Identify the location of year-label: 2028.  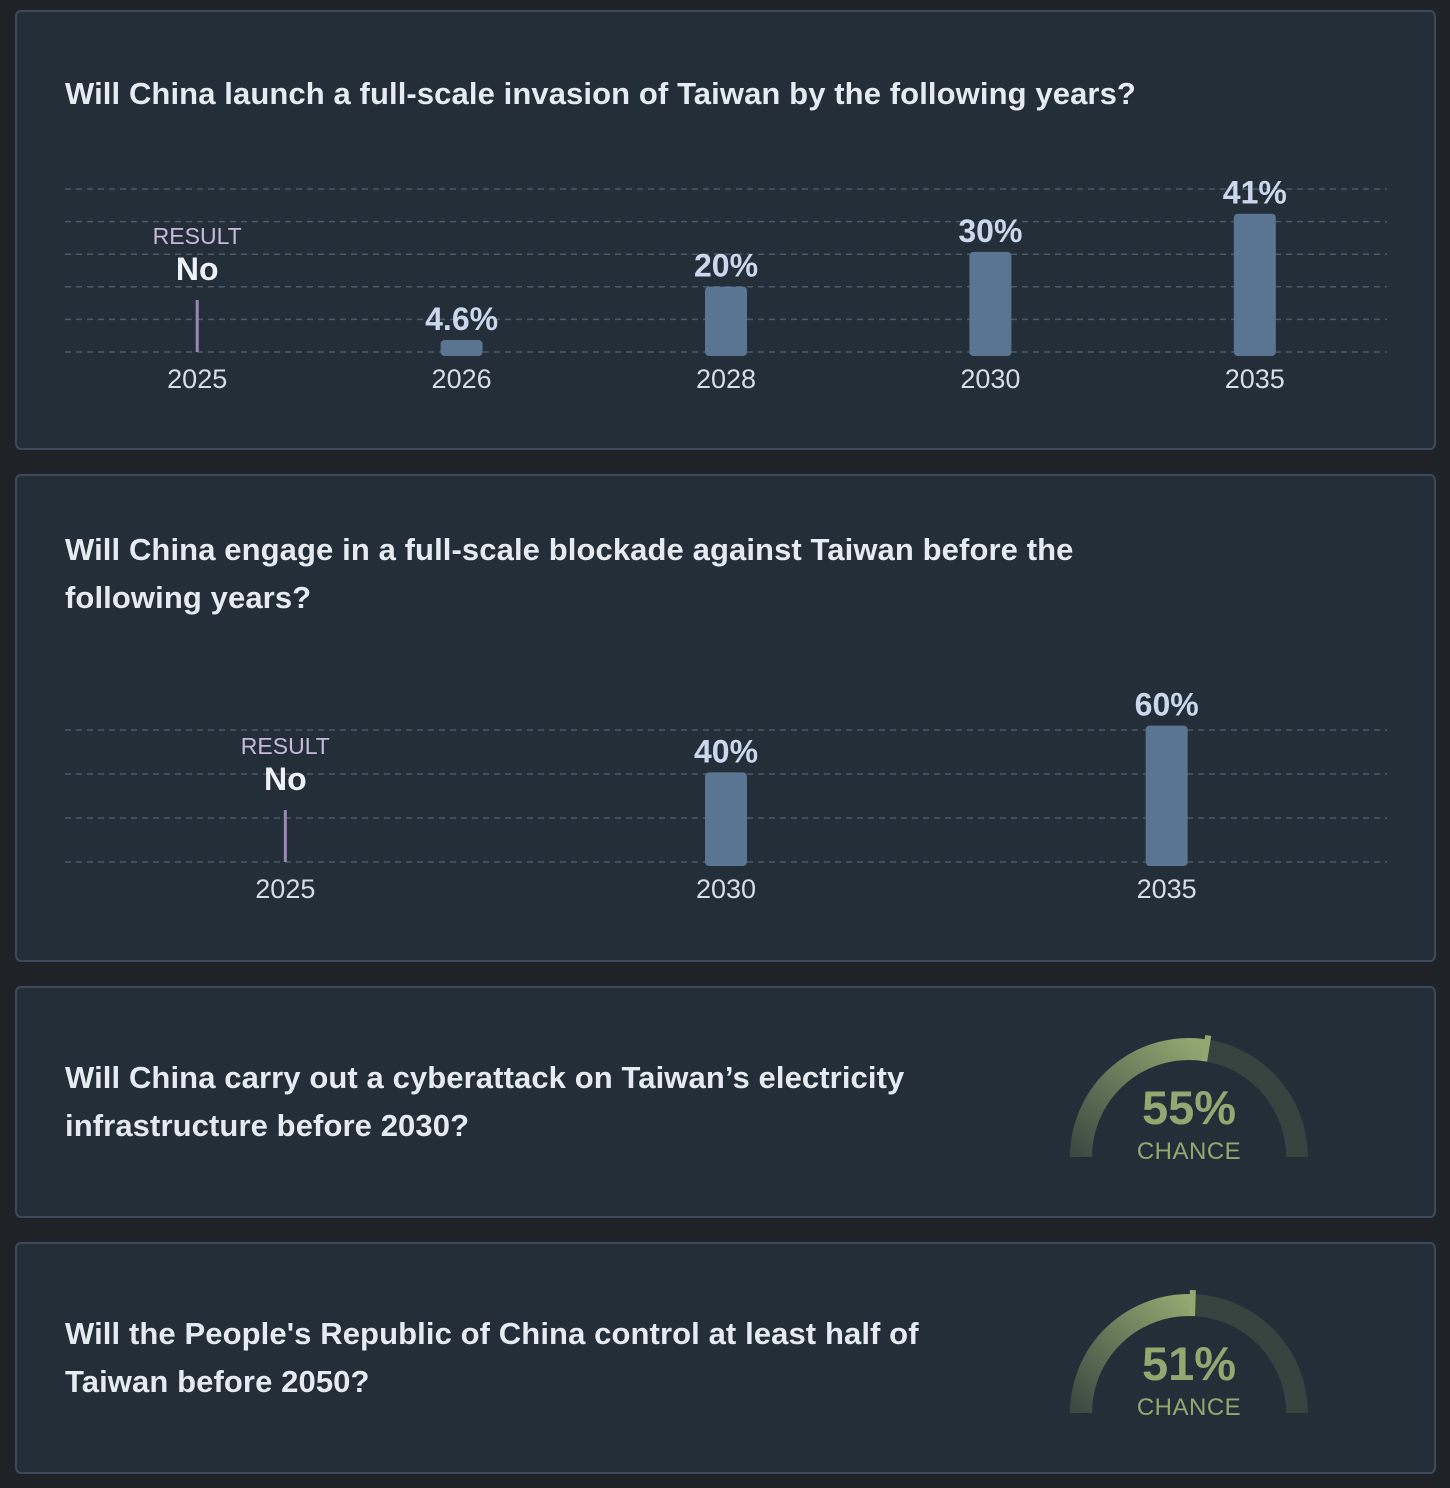
(726, 379).